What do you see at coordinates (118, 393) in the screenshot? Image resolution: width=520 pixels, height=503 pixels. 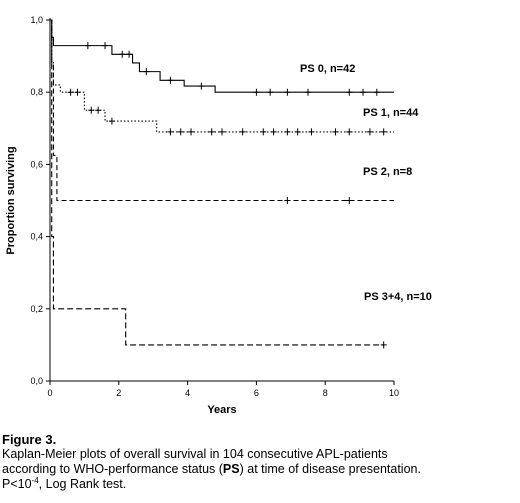 I see `x-tick-label: 2` at bounding box center [118, 393].